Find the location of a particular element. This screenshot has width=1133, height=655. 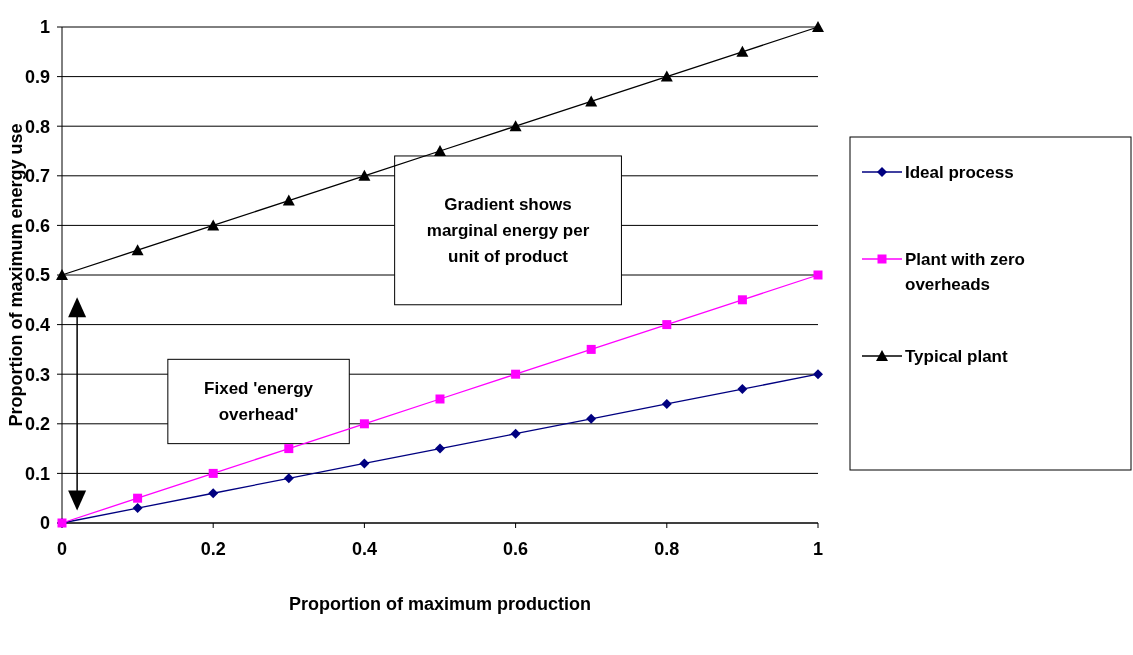

y-tick-label: 0 is located at coordinates (44, 523).